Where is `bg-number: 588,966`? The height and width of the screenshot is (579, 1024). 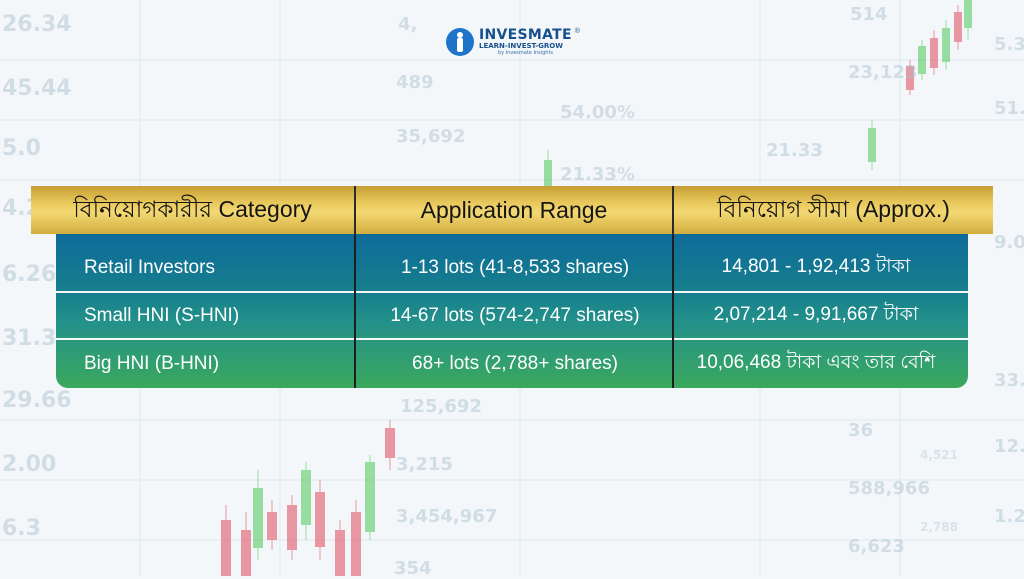
bg-number: 588,966 is located at coordinates (889, 488).